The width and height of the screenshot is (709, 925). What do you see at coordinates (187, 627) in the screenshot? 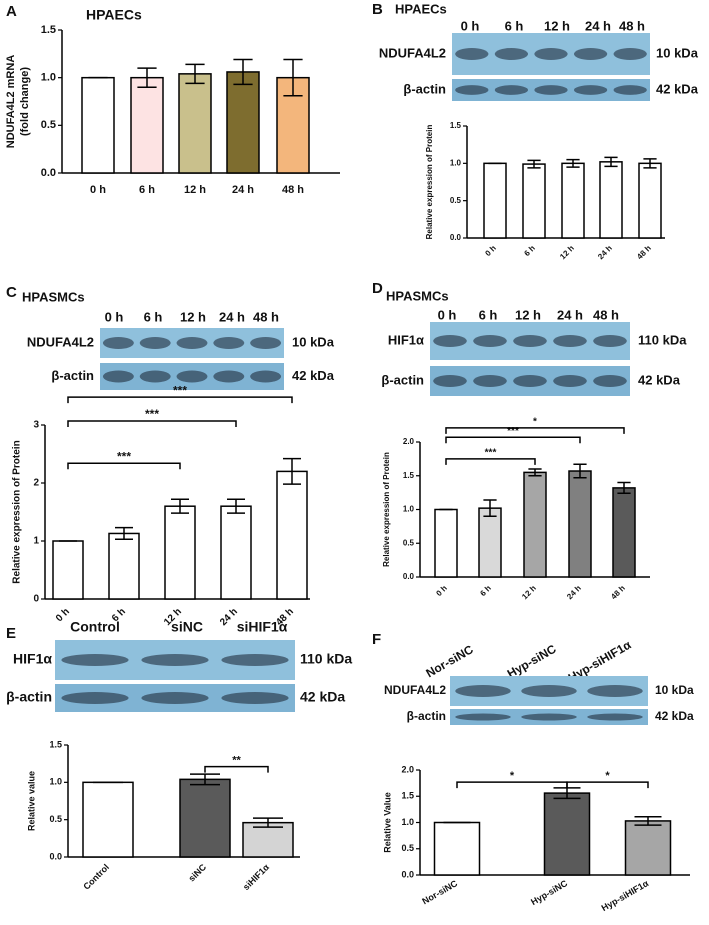
I see `lane-label: siNC` at bounding box center [187, 627].